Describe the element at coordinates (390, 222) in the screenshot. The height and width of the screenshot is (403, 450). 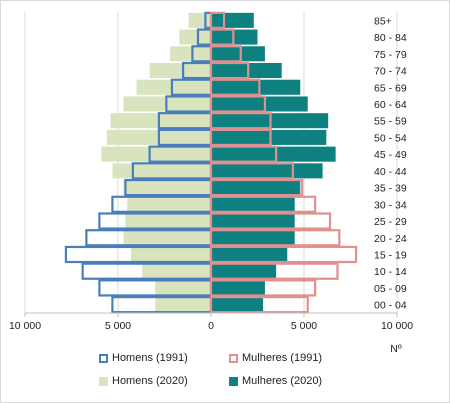
I see `age-label-5: 25 - 29` at that location.